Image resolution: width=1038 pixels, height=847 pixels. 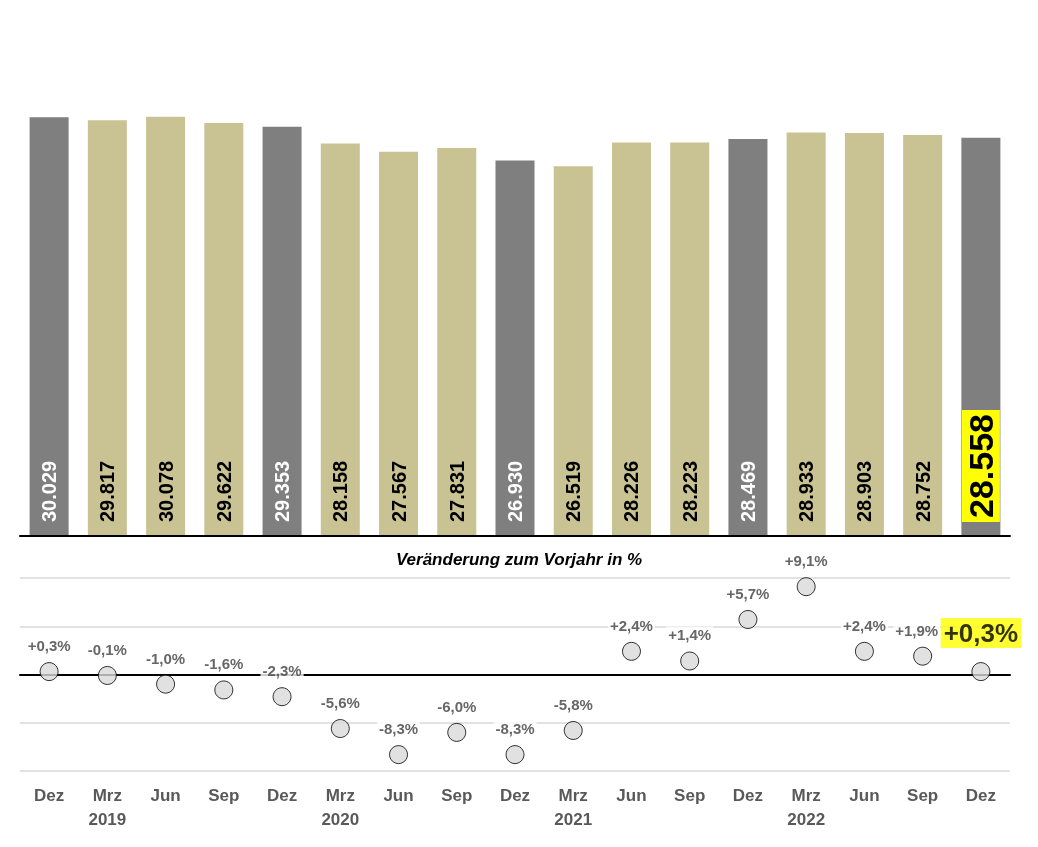 What do you see at coordinates (107, 807) in the screenshot?
I see `x-tick-label: Mrz 2019` at bounding box center [107, 807].